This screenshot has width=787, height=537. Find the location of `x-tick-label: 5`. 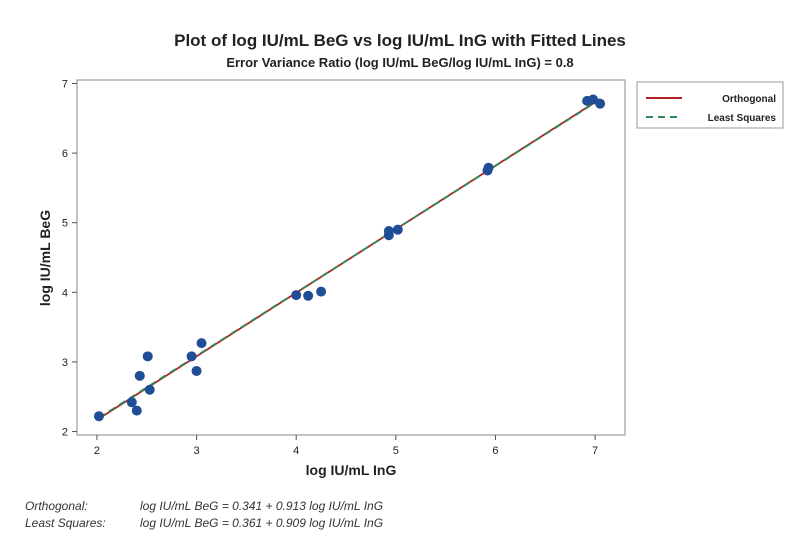

x-tick-label: 5 is located at coordinates (396, 451).